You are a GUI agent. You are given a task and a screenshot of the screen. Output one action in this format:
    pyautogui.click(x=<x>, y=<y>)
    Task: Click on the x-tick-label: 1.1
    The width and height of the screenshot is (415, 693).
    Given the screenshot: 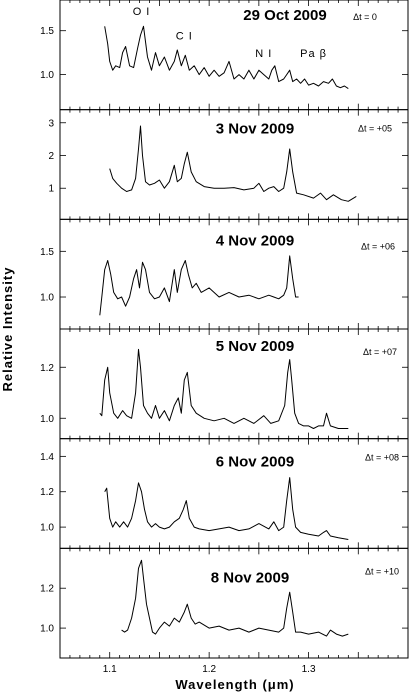 What is the action you would take?
    pyautogui.click(x=110, y=669)
    